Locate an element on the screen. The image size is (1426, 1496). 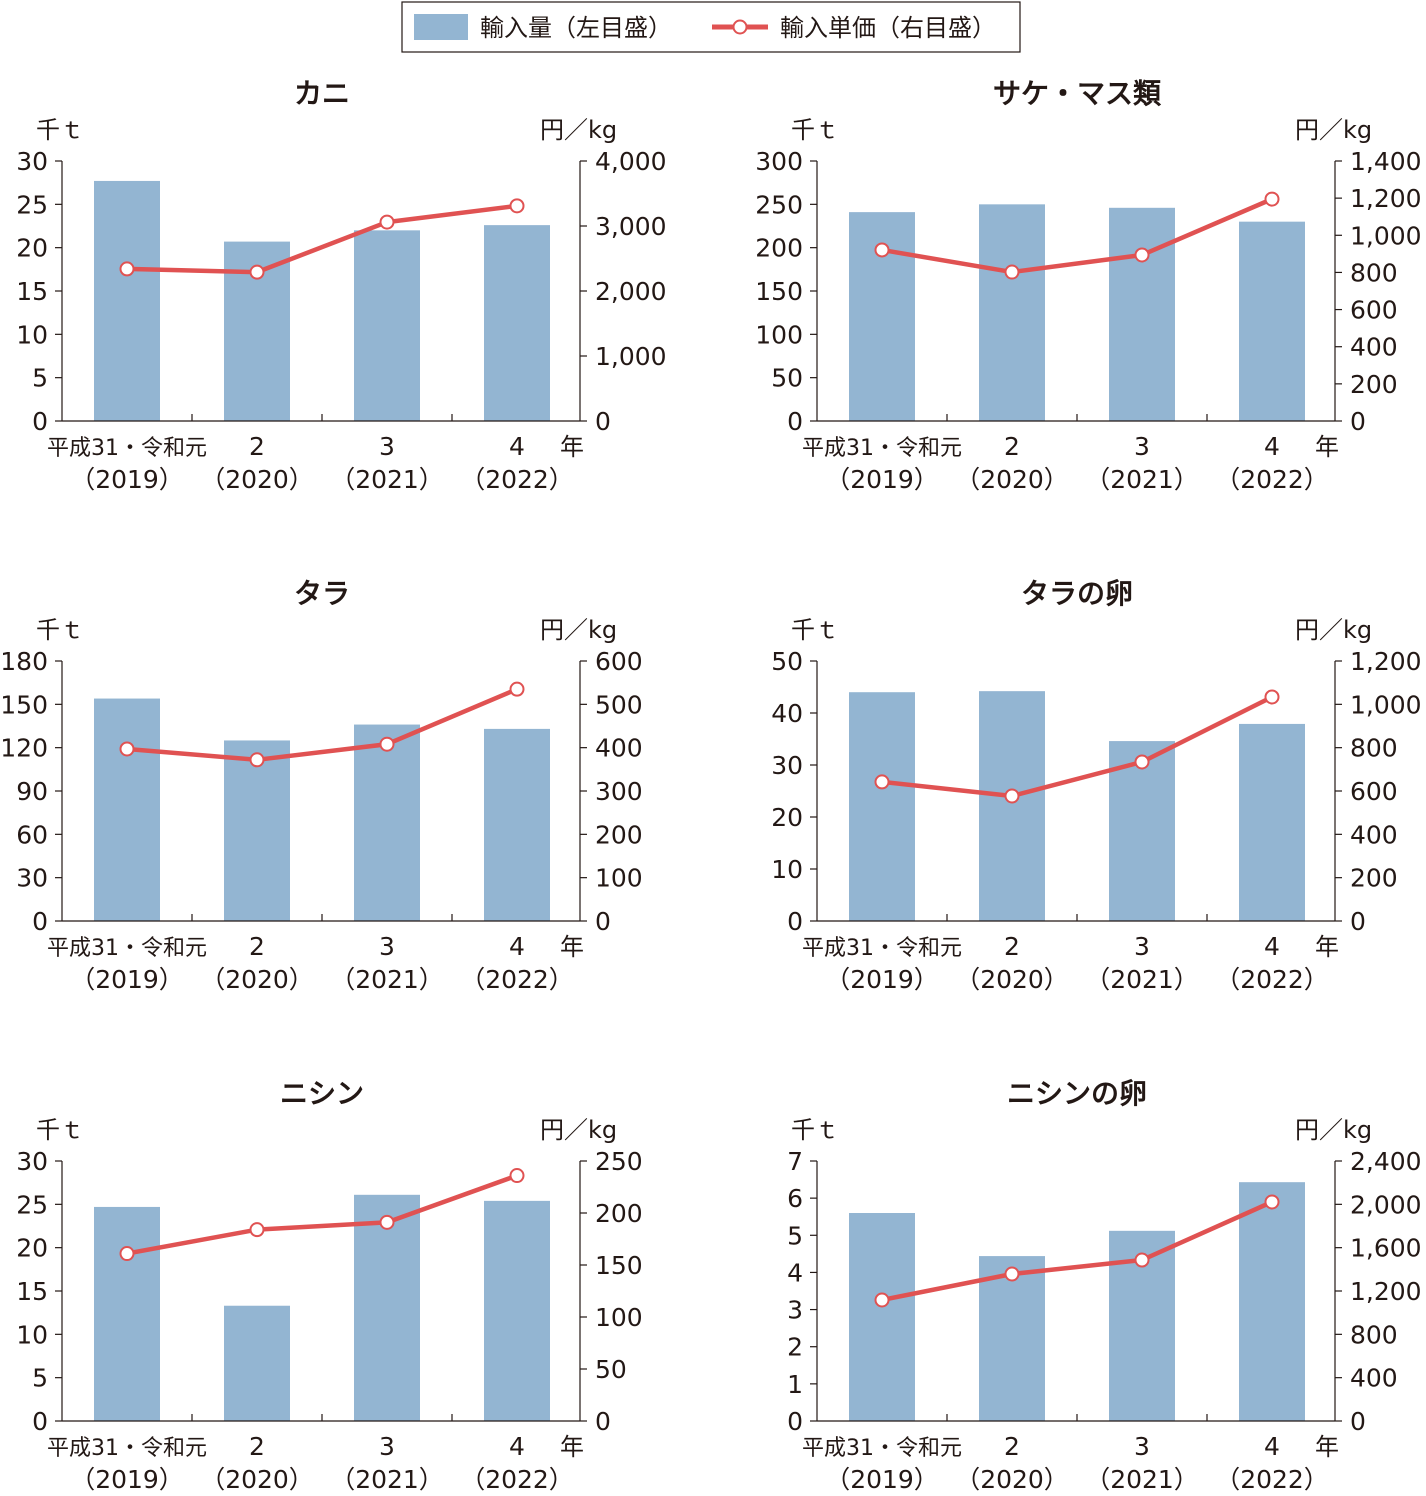
y-tick-label-left: 50 is located at coordinates (787, 661).